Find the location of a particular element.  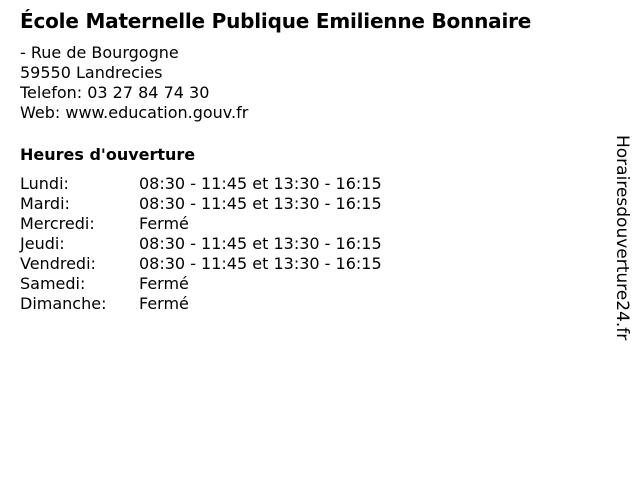

day-label: Vendredi: is located at coordinates (58, 263).